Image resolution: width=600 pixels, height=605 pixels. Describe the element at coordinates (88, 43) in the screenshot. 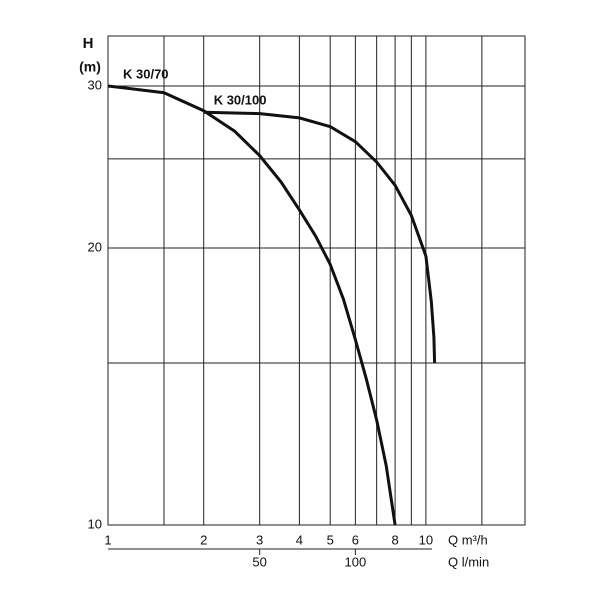

I see `y-label: H` at that location.